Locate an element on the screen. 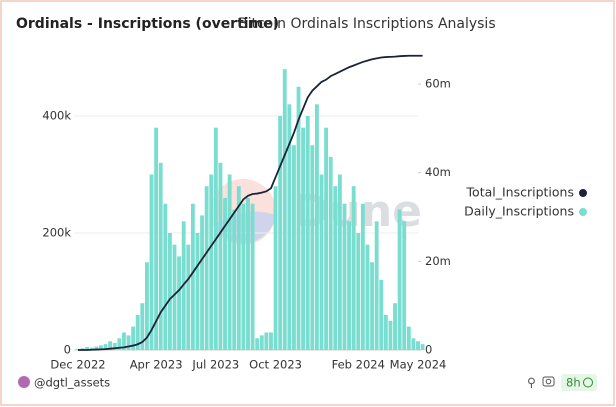  y-tick-label: 200k is located at coordinates (56, 233).